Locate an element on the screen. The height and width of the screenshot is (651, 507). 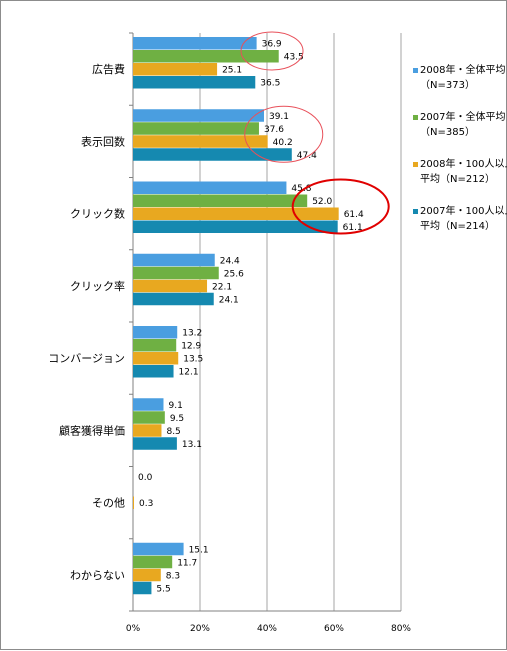
legend-label: （N=373） is located at coordinates (447, 85).